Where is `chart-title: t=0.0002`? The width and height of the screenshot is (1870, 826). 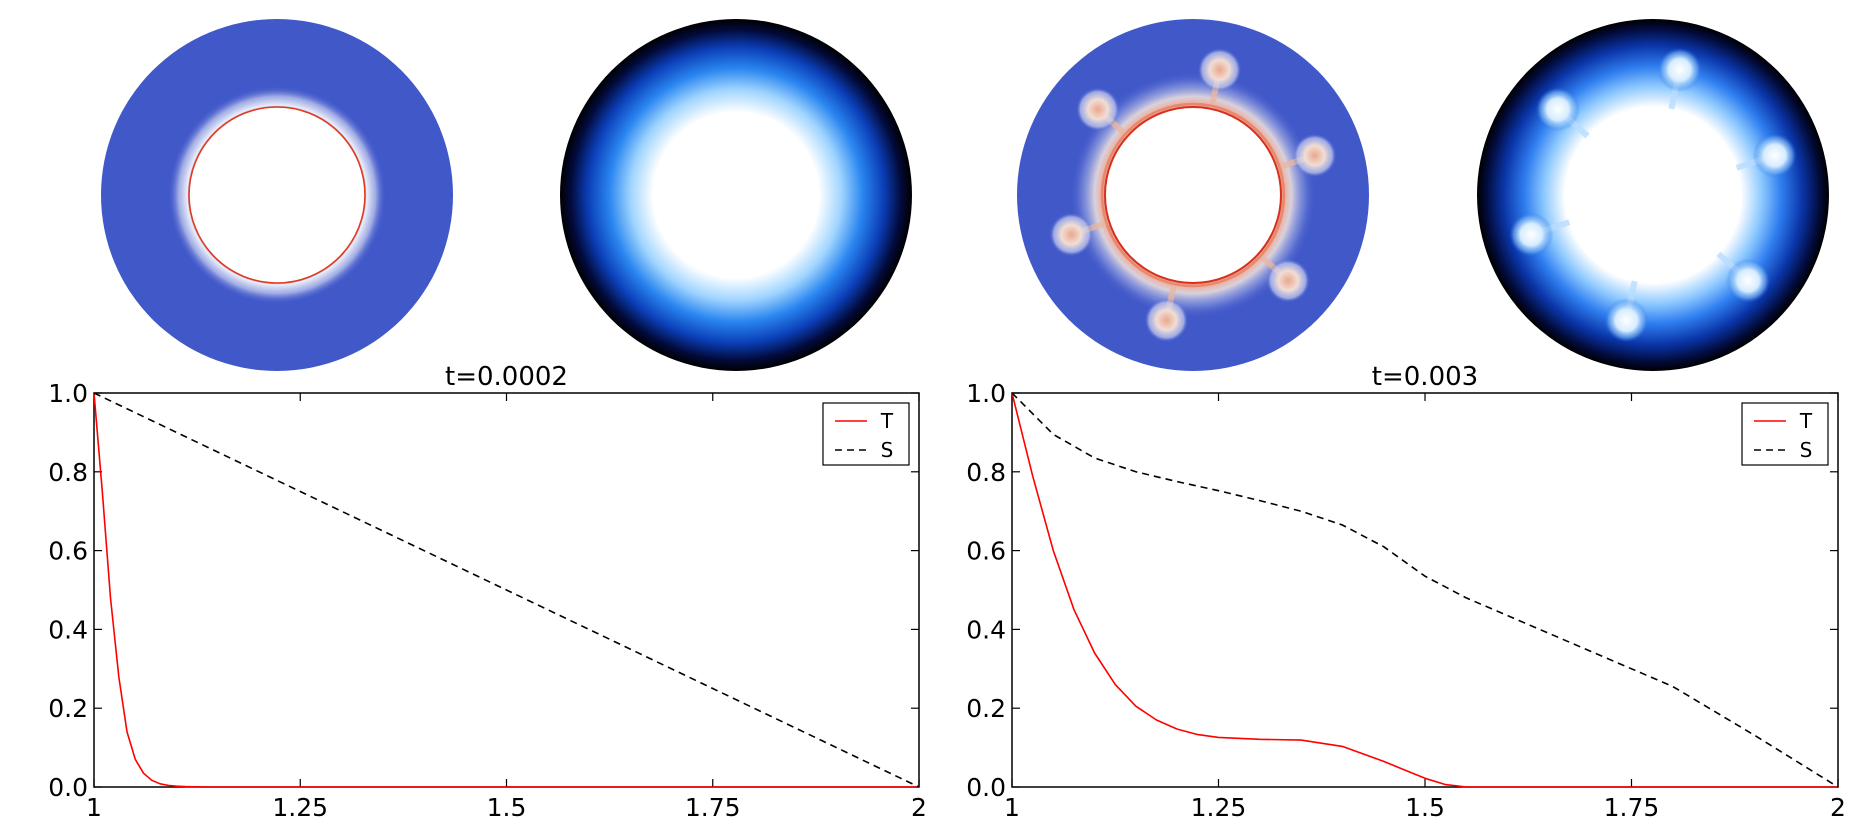
chart-title: t=0.0002 is located at coordinates (506, 377).